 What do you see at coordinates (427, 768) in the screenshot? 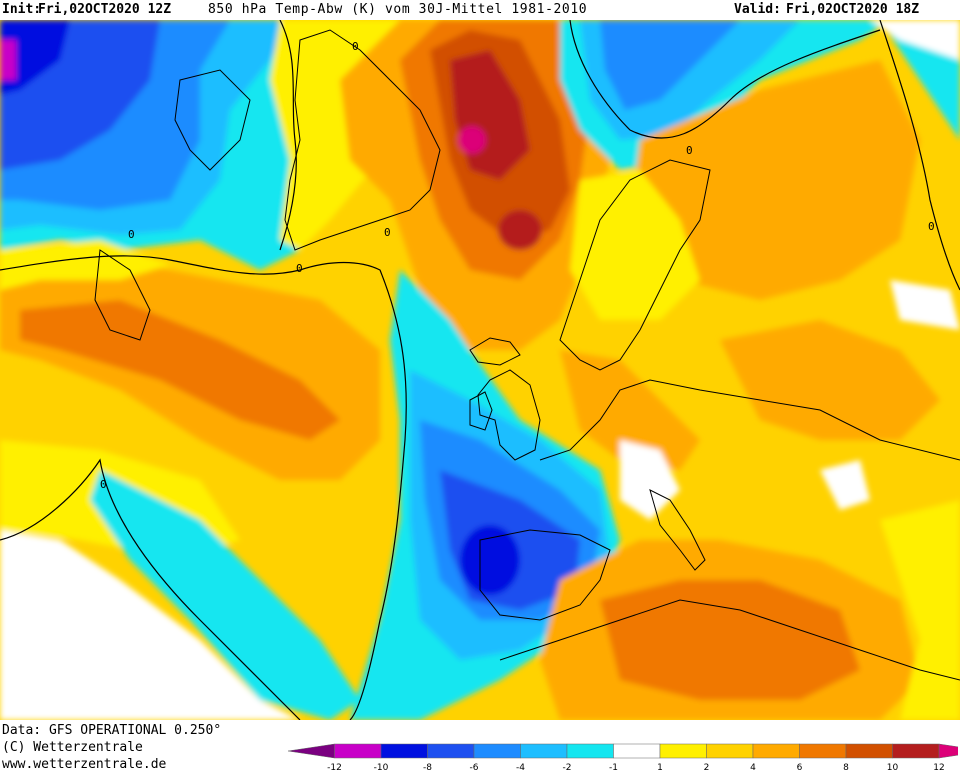
I see `legend-tick-label: -8` at bounding box center [427, 768].